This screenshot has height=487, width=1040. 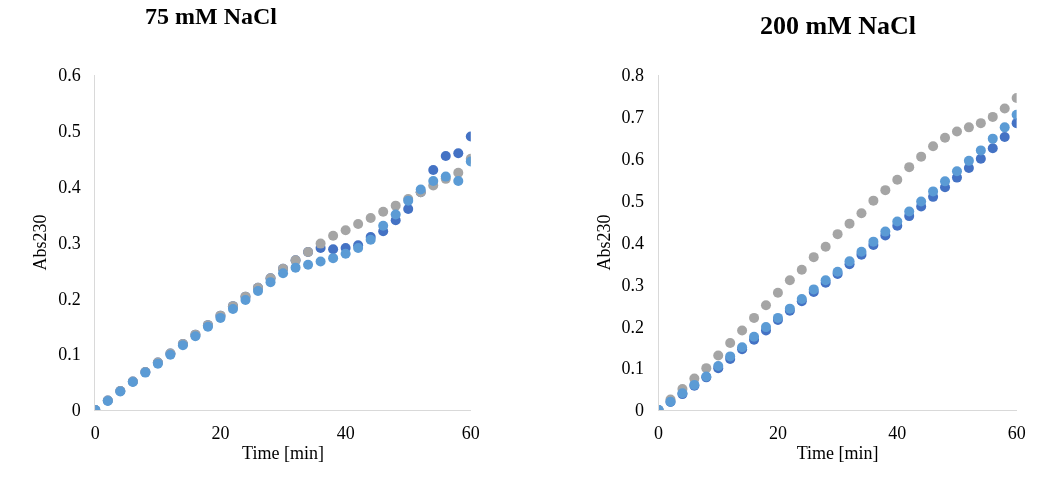 What do you see at coordinates (838, 25) in the screenshot?
I see `chart-title: 200 mM NaCl` at bounding box center [838, 25].